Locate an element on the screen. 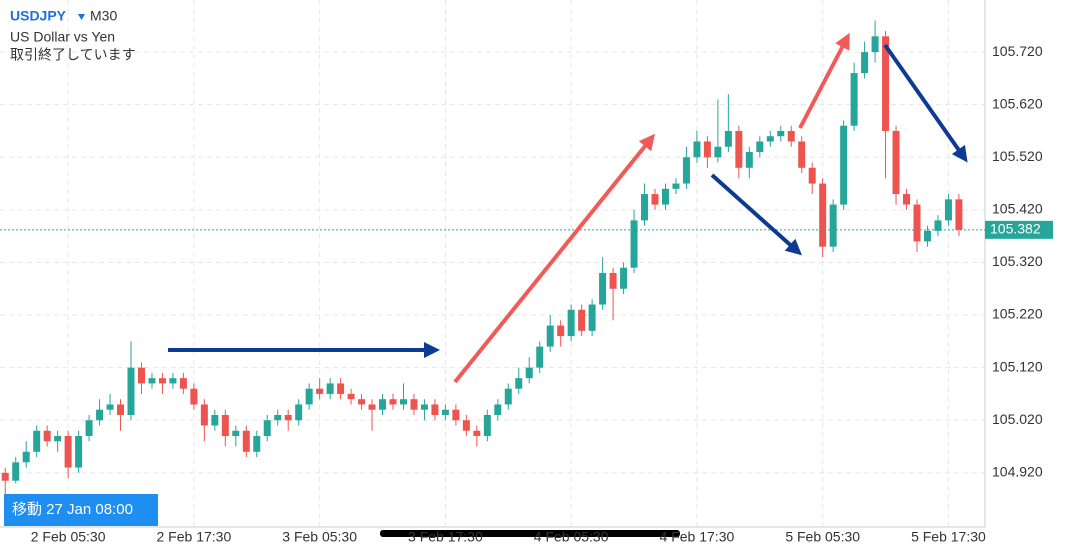  y-tick-label: 105.120 is located at coordinates (1017, 366).